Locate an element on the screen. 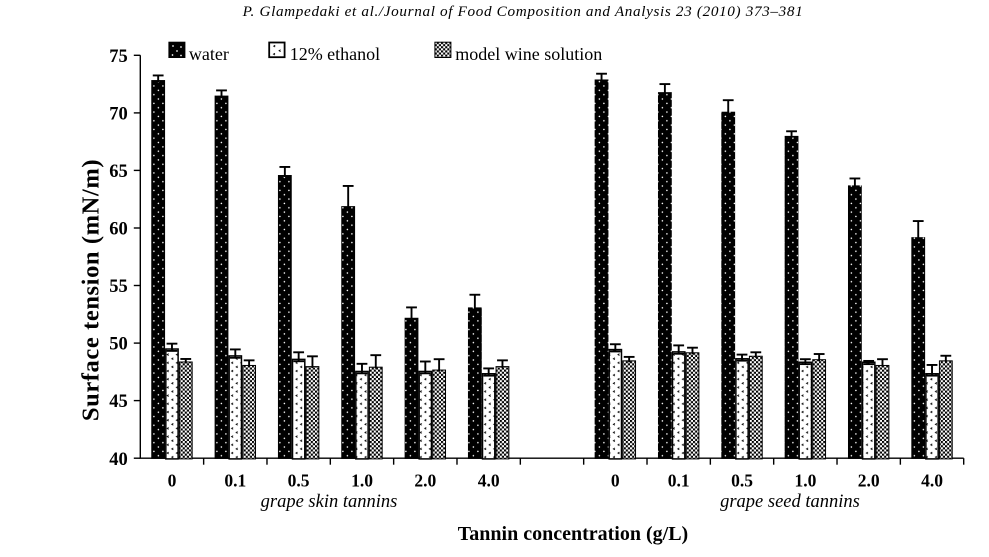 The width and height of the screenshot is (989, 557). svg-text: 40 is located at coordinates (118, 460).